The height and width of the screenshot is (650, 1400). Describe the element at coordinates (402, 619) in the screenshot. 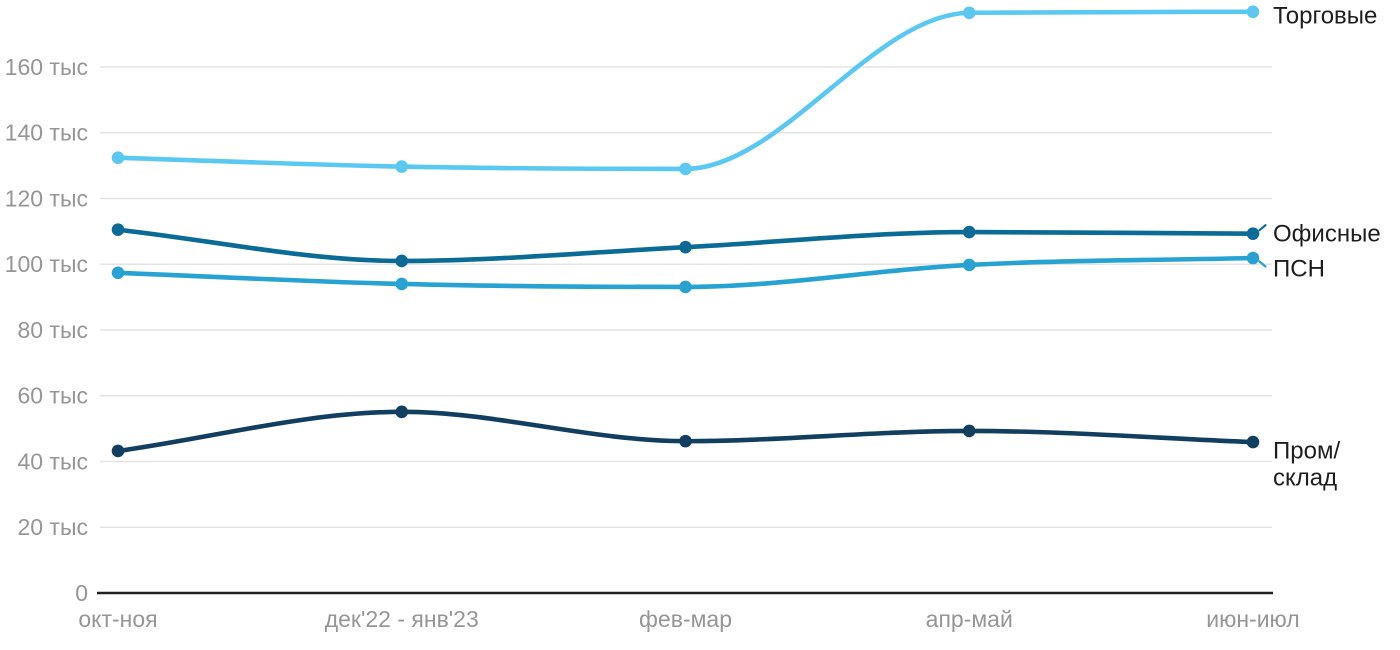

I see `x-tick-label: дек'22 - янв'23` at that location.